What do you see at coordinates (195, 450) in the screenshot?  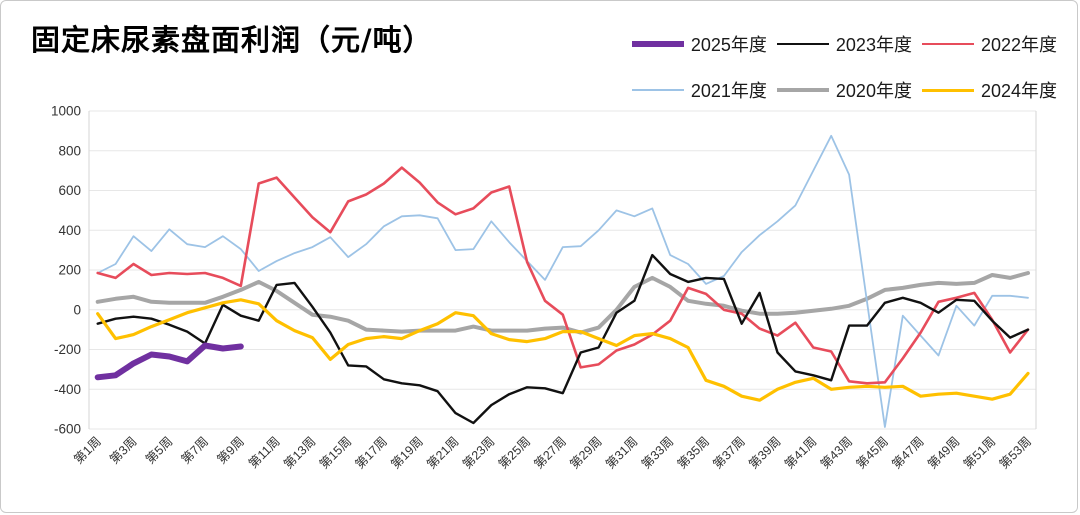 I see `x-axis-label: 第7周` at bounding box center [195, 450].